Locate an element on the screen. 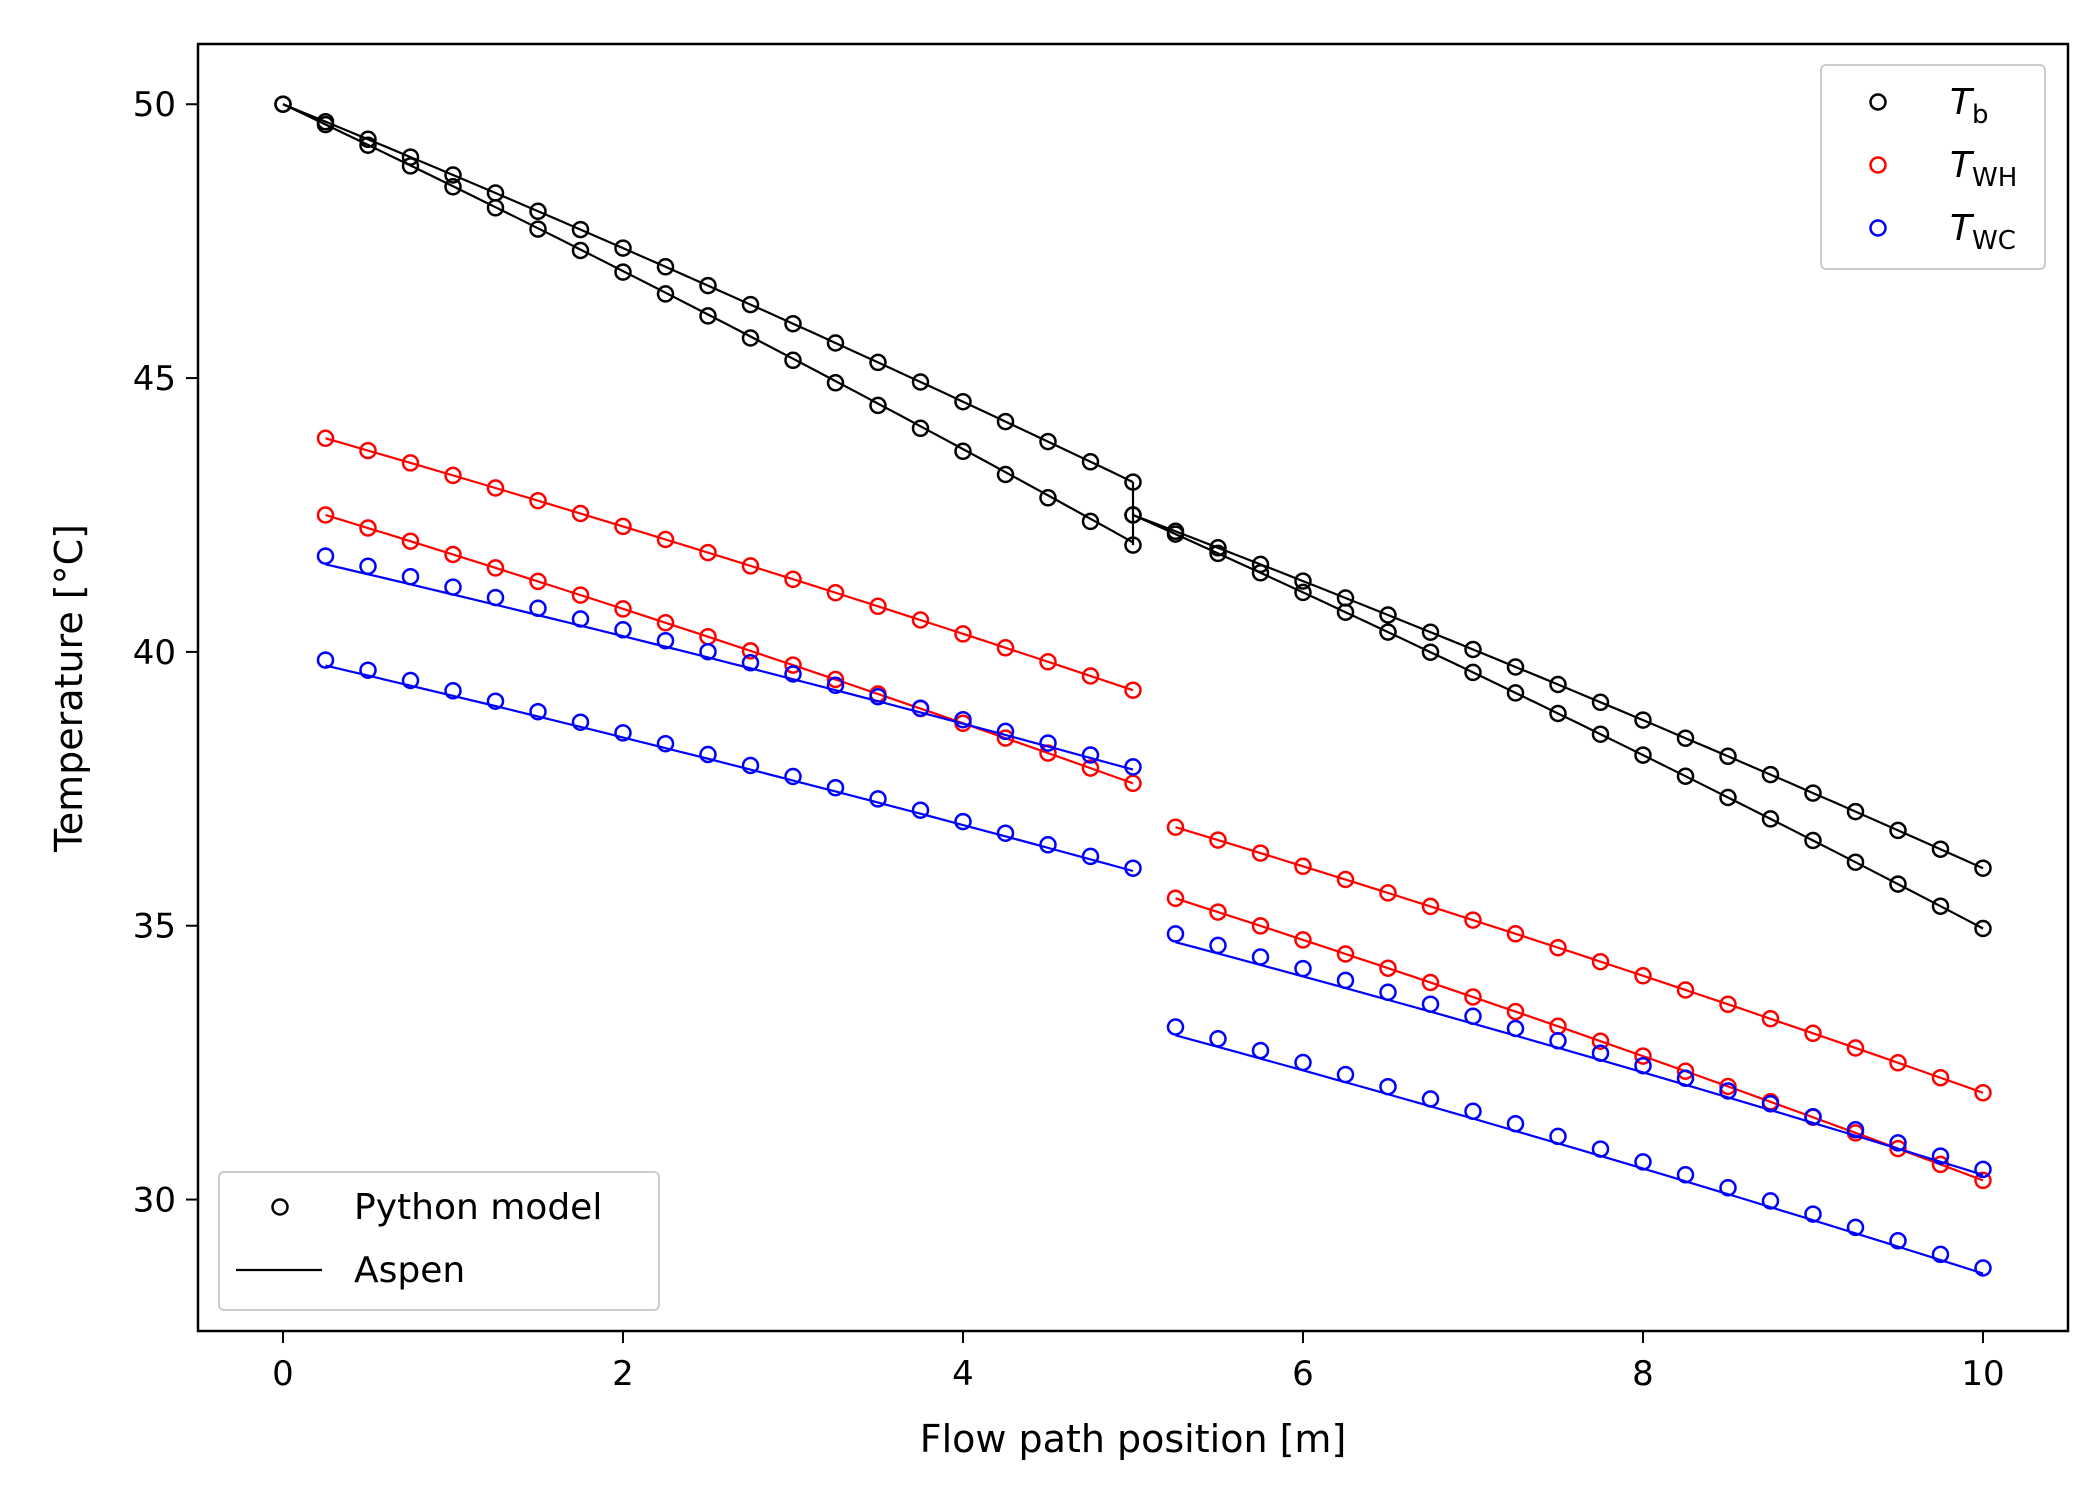 This screenshot has width=2100, height=1500. y-axis-label: Temperature [°C] is located at coordinates (69, 688).